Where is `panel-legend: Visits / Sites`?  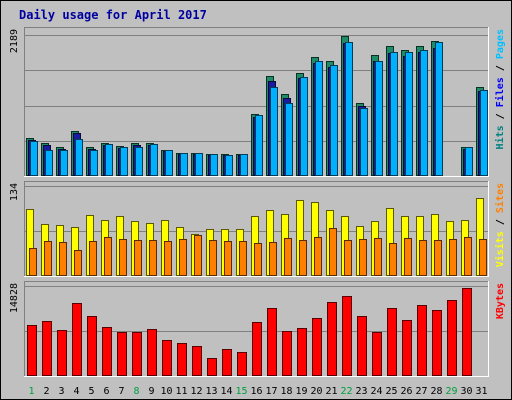
panel-legend: Visits / Sites is located at coordinates (500, 225).